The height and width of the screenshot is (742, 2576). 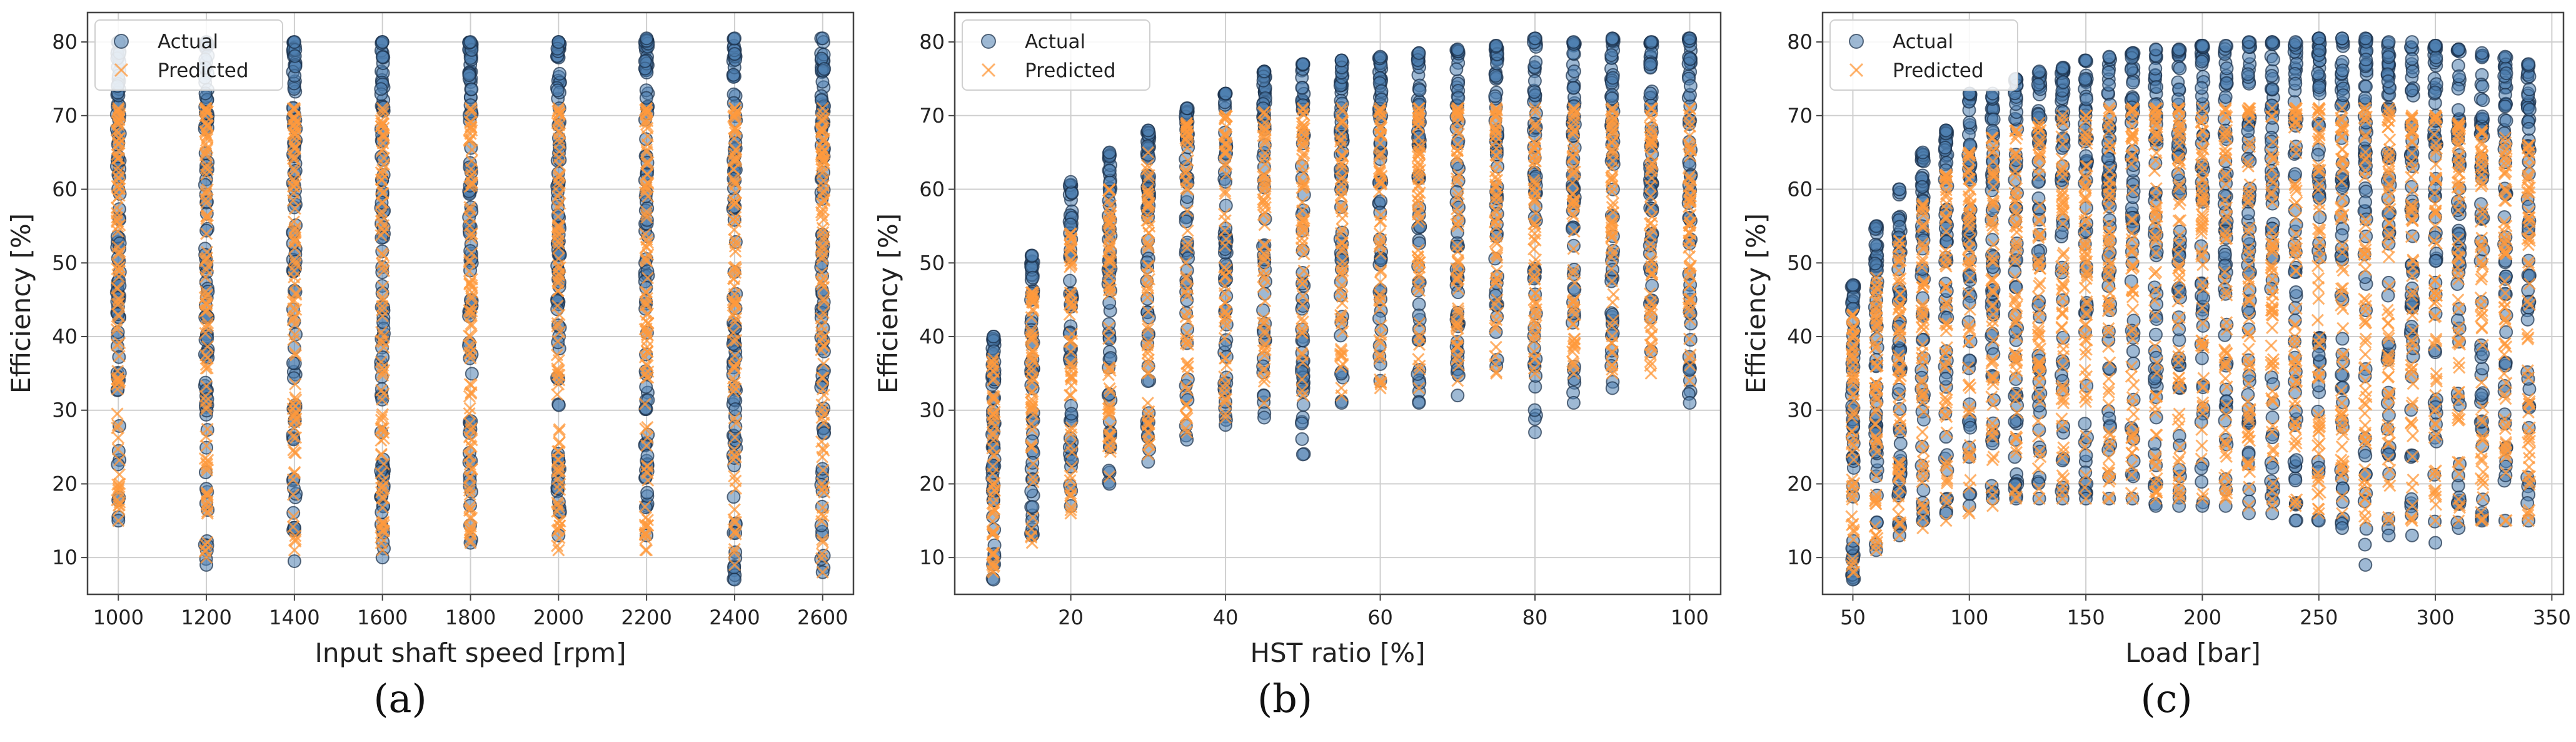 I want to click on y-axis-title: Efficiency [%], so click(x=888, y=303).